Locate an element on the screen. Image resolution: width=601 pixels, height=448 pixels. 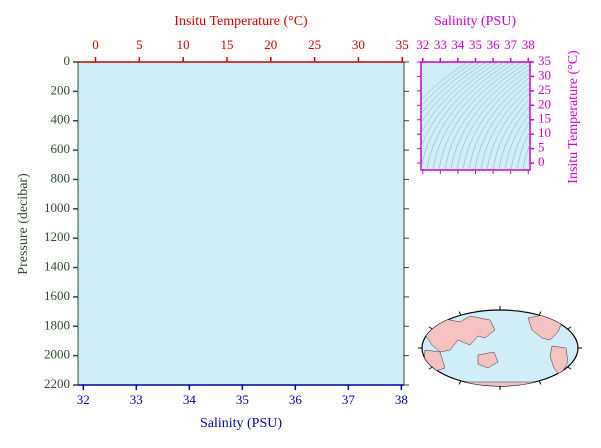
y-tick-label: 1800 is located at coordinates (57, 324).